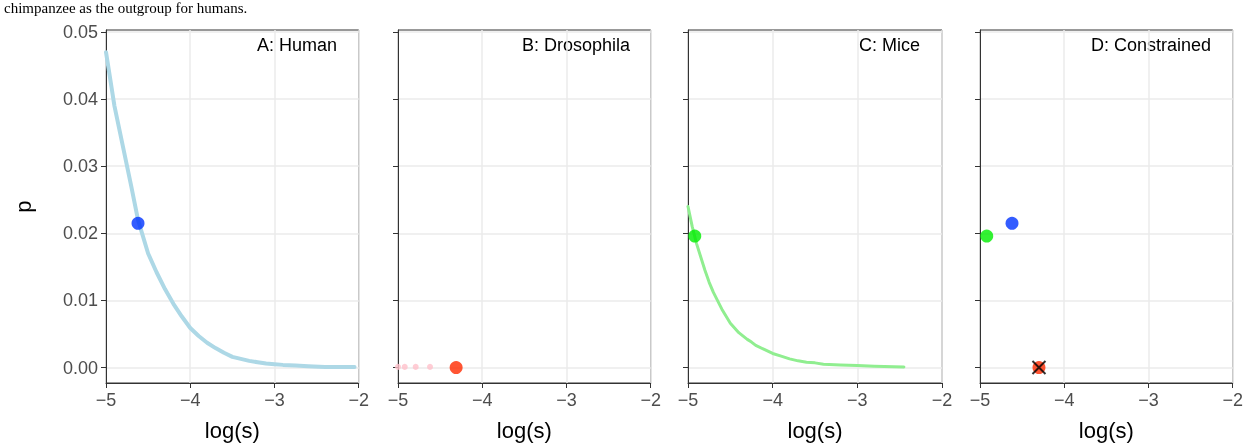 The height and width of the screenshot is (447, 1246). Describe the element at coordinates (23, 206) in the screenshot. I see `y-axis-title: p` at that location.